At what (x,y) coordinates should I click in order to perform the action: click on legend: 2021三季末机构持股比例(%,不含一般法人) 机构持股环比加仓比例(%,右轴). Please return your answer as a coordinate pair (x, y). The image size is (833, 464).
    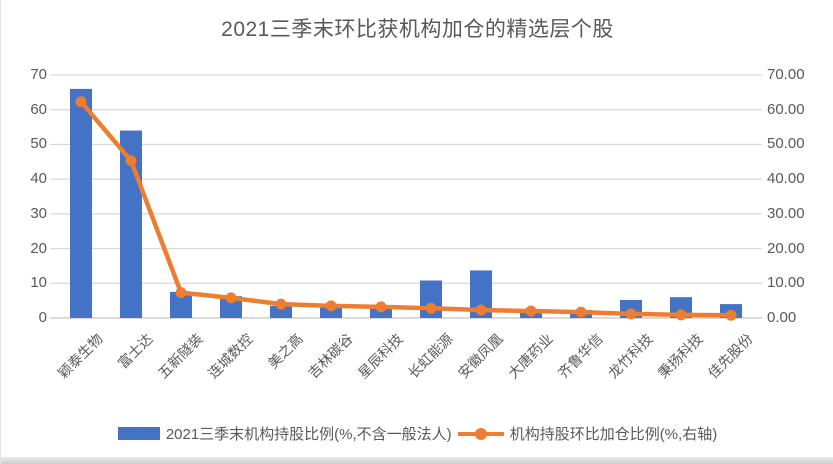
    Looking at the image, I should click on (417, 433).